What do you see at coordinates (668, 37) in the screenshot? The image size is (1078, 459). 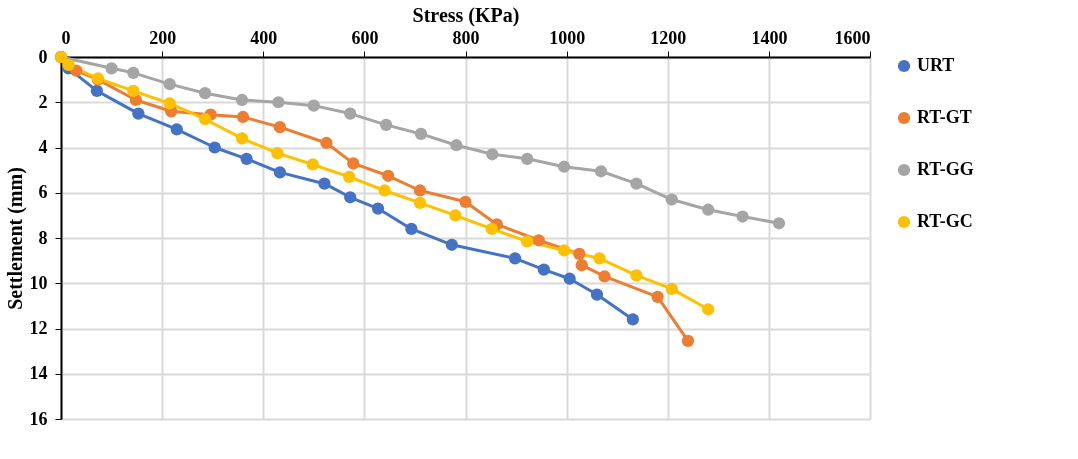 I see `x-tick-label: 1200` at bounding box center [668, 37].